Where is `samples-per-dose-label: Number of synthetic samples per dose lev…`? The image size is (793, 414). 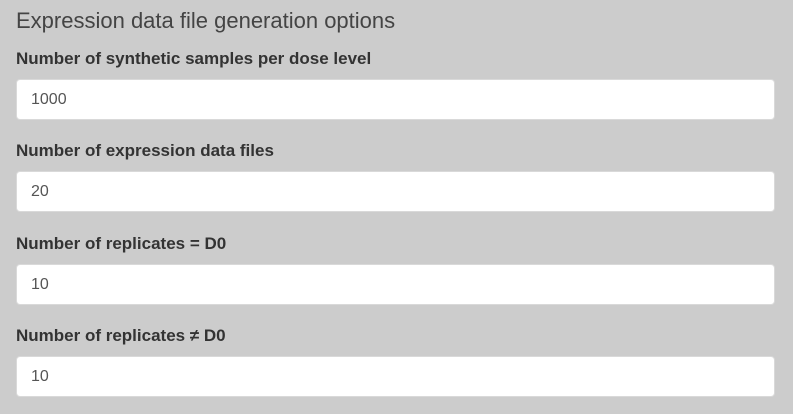 samples-per-dose-label: Number of synthetic samples per dose lev… is located at coordinates (194, 58).